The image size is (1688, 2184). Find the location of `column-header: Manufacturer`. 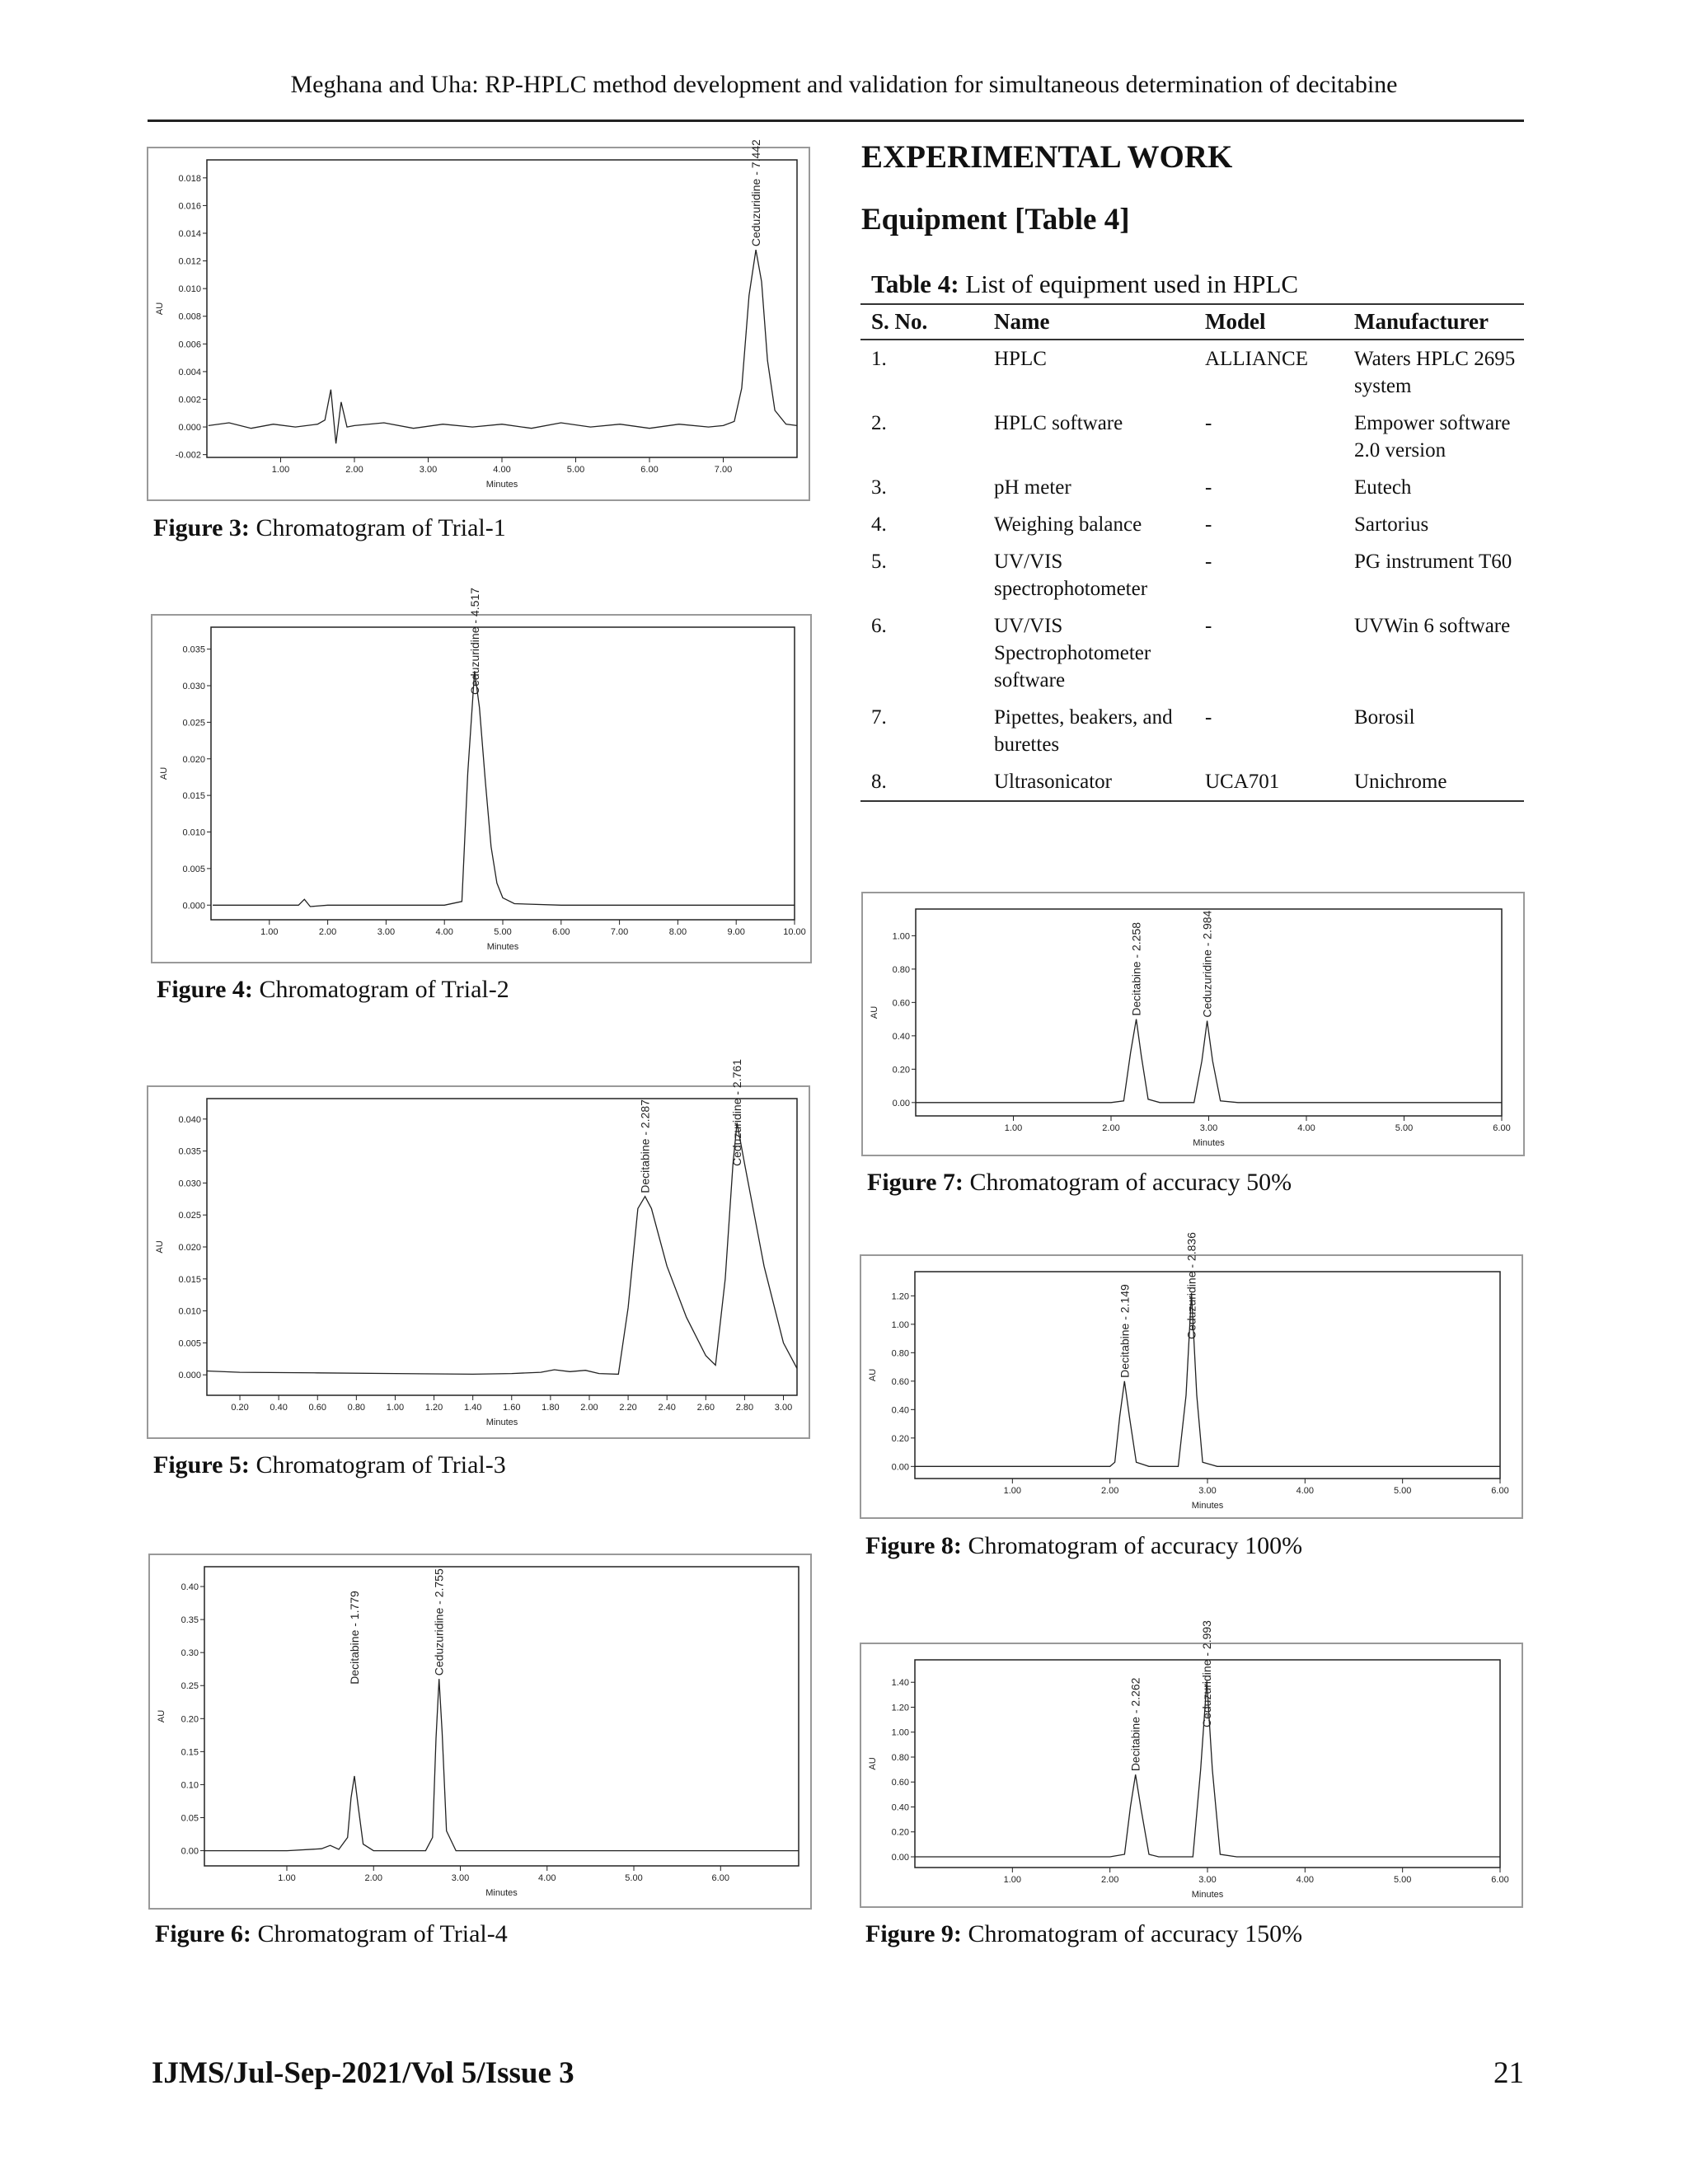

column-header: Manufacturer is located at coordinates (1433, 321).